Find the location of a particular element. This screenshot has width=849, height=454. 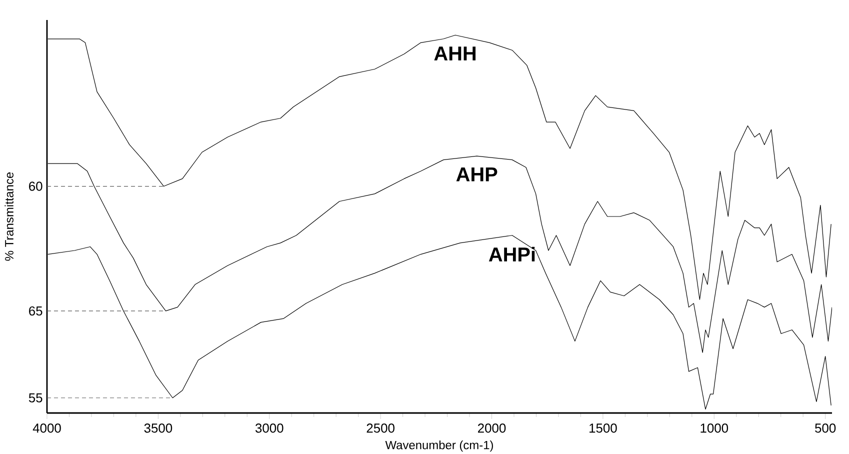

x-tick-label: 2000 is located at coordinates (492, 428).